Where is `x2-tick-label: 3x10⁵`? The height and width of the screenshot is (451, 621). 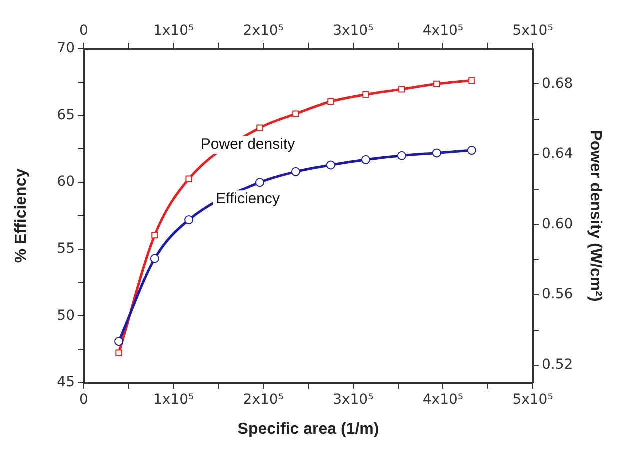 x2-tick-label: 3x10⁵ is located at coordinates (353, 31).